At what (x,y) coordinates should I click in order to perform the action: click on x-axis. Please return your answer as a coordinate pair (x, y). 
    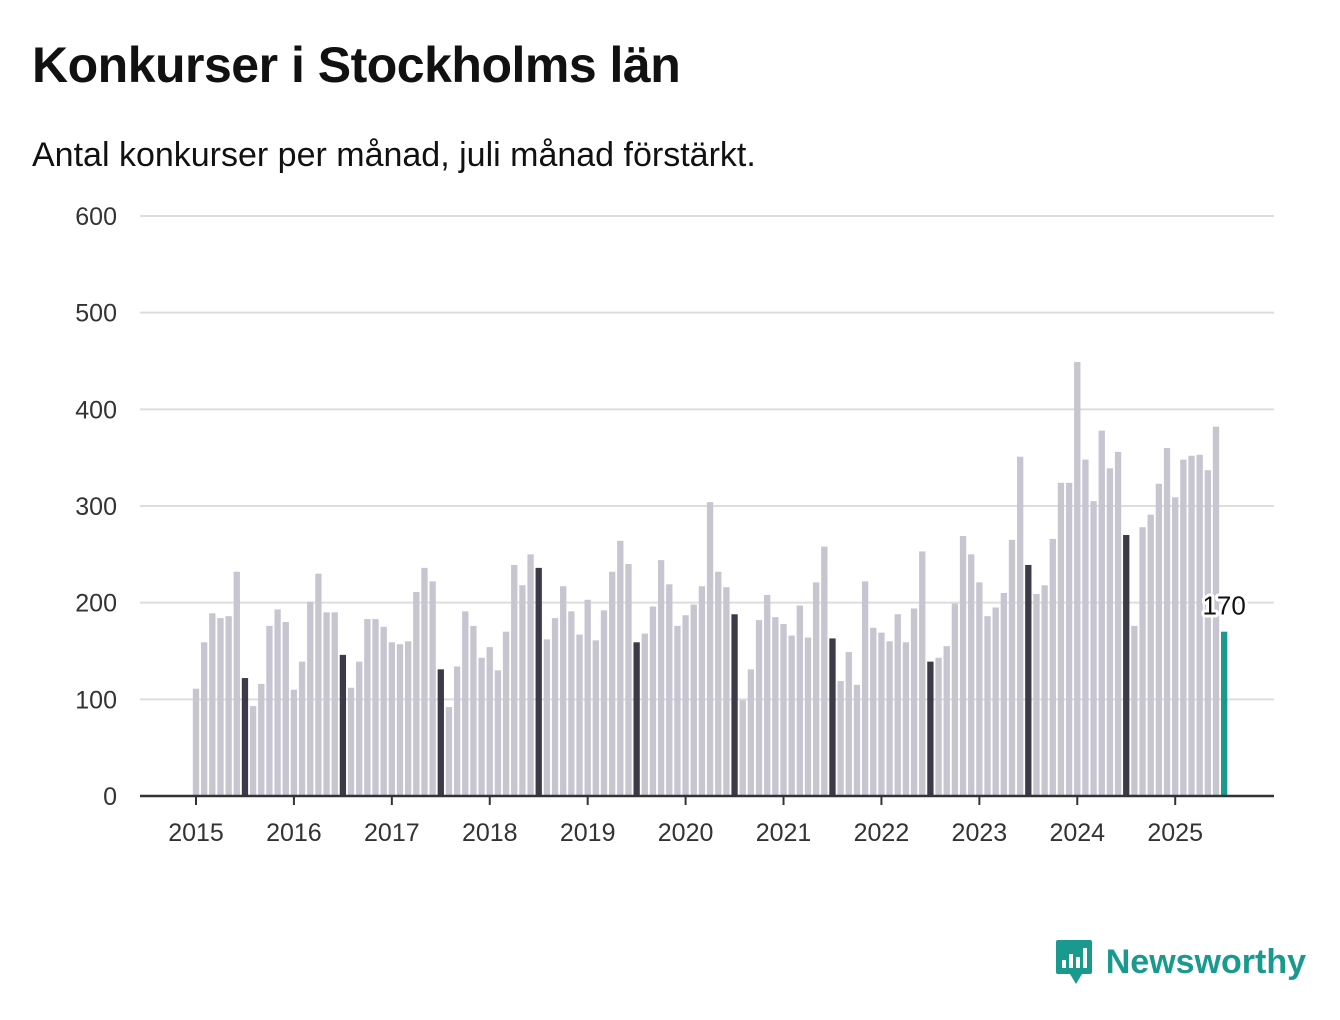
    Looking at the image, I should click on (707, 799).